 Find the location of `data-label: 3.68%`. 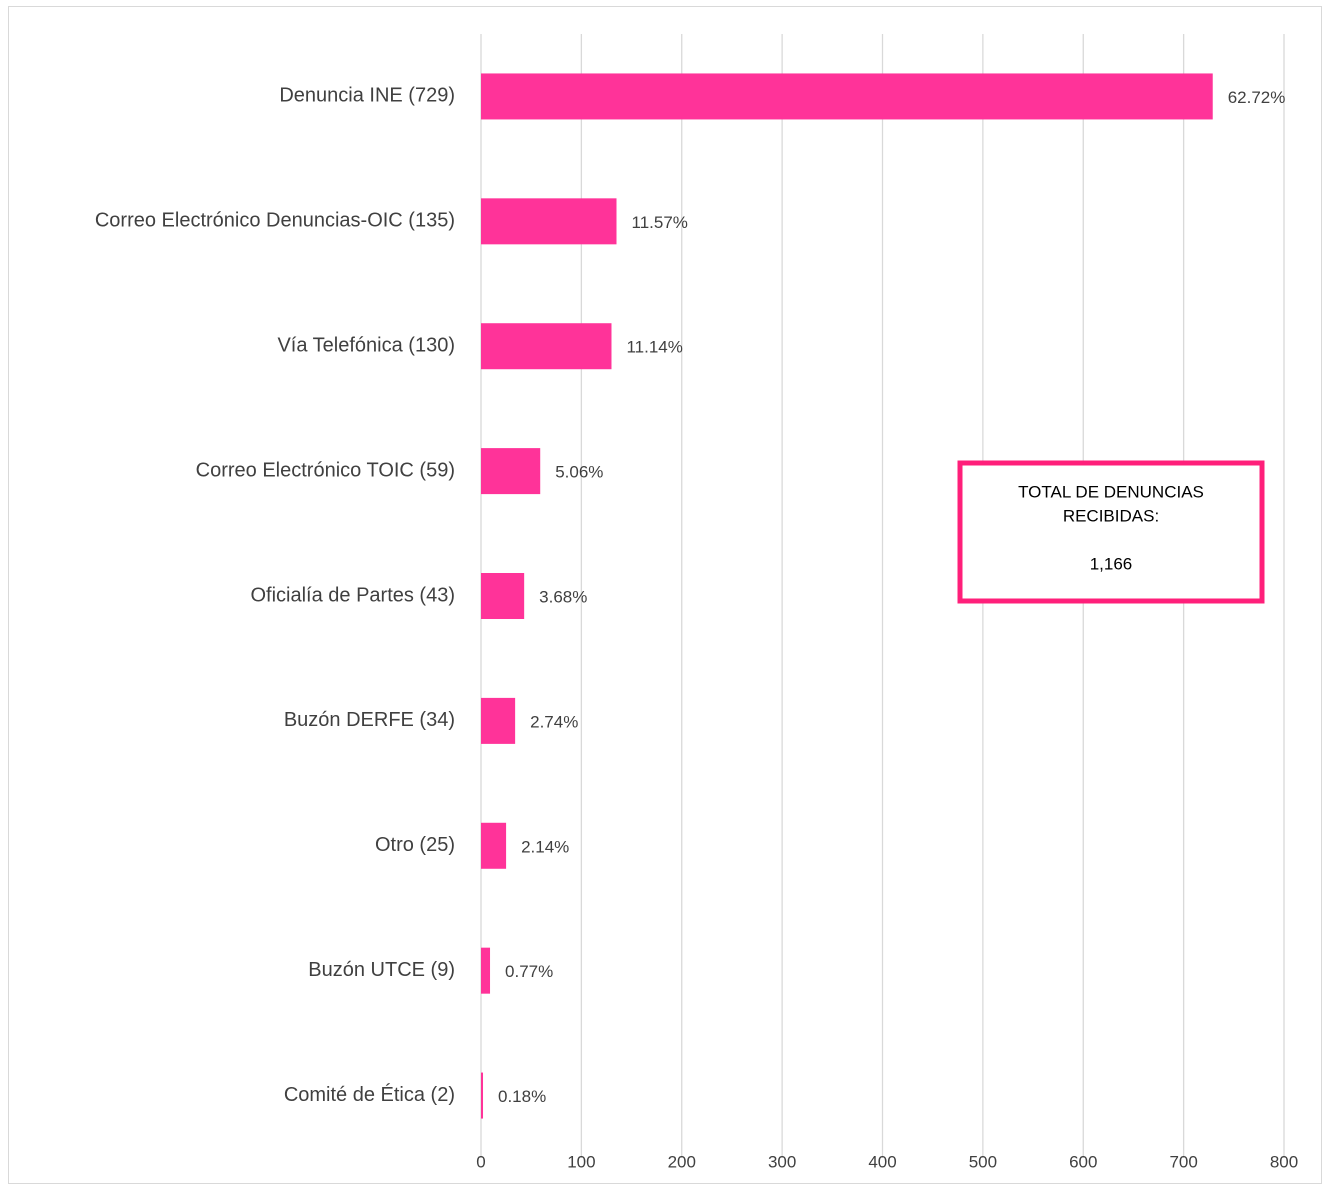

data-label: 3.68% is located at coordinates (563, 596).